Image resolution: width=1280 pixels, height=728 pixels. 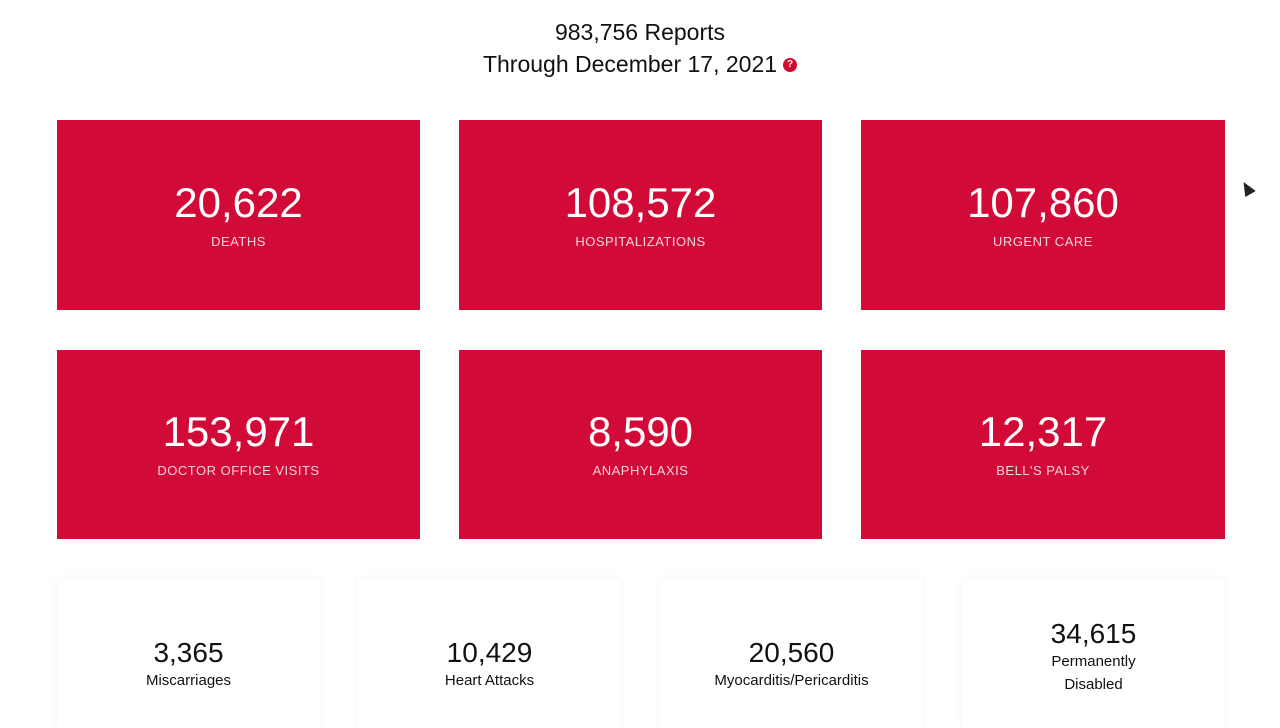 I want to click on stat-label: DOCTOR OFFICE VISITS, so click(x=238, y=470).